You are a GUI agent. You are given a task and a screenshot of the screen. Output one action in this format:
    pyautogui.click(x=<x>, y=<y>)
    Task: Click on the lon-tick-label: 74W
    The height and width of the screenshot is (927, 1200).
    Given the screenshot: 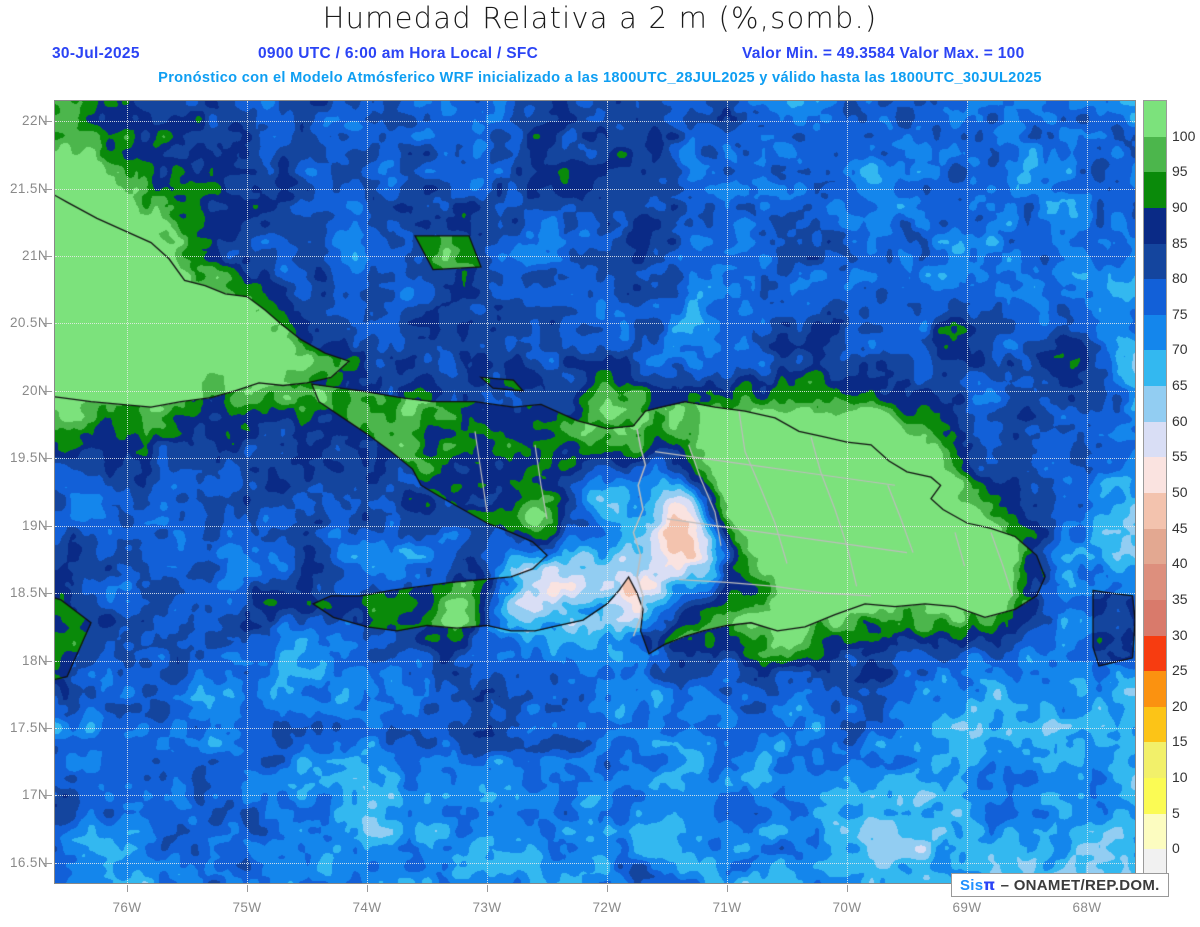 What is the action you would take?
    pyautogui.click(x=367, y=907)
    